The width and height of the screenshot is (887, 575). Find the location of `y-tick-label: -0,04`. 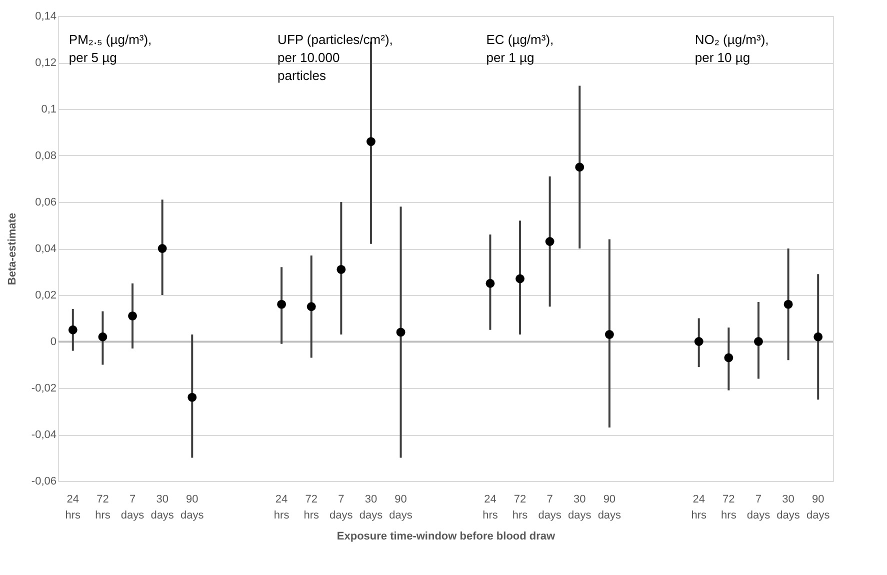

y-tick-label: -0,04 is located at coordinates (43, 435).